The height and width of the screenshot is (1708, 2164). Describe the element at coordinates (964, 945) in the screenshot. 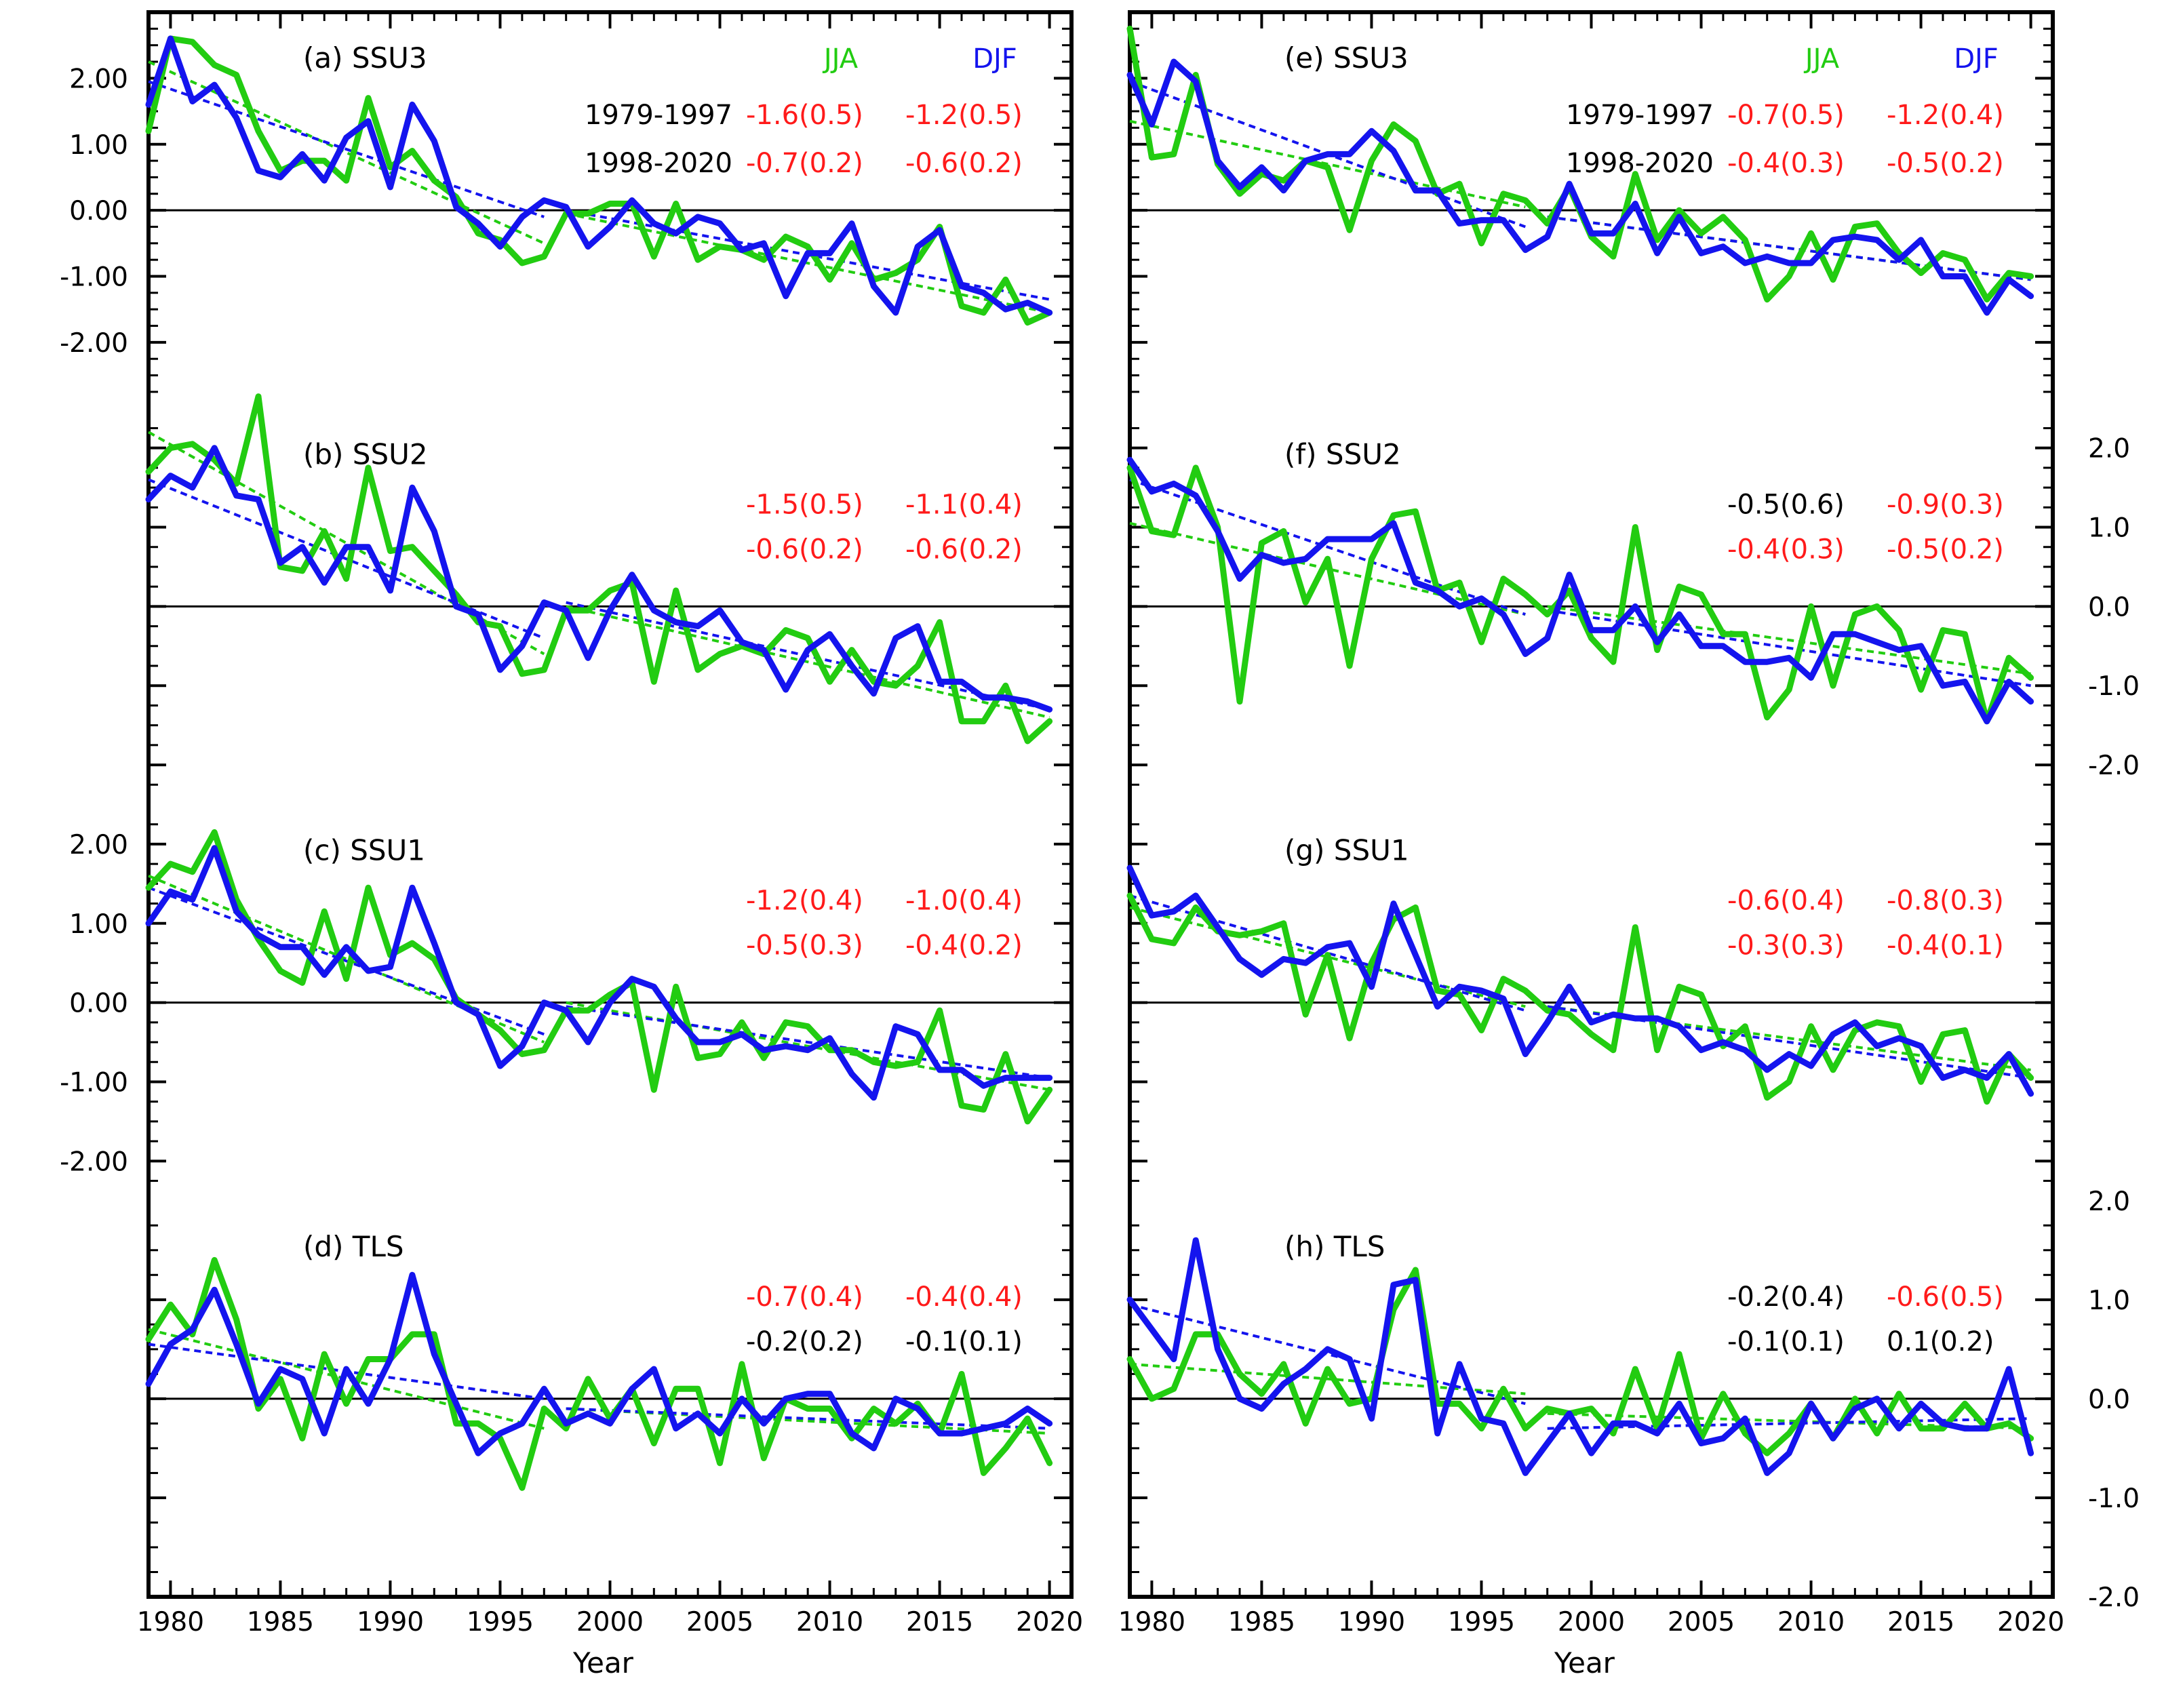

I see `trend-value-djf: -0.4(0.2)` at that location.